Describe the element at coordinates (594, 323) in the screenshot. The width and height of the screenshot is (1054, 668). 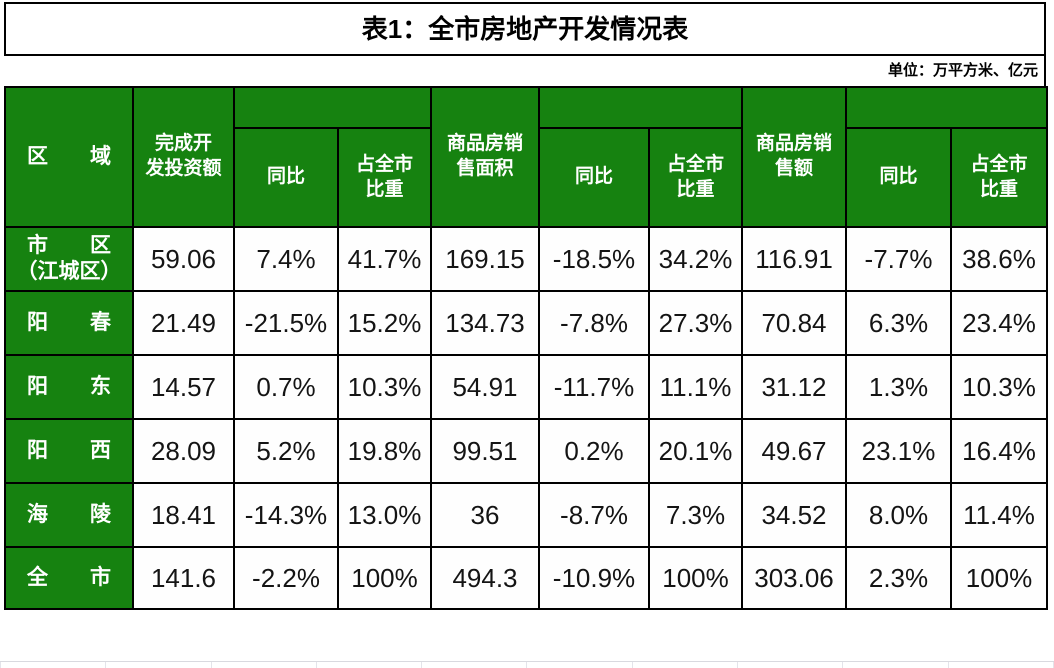
I see `data-cell: -7.8%` at that location.